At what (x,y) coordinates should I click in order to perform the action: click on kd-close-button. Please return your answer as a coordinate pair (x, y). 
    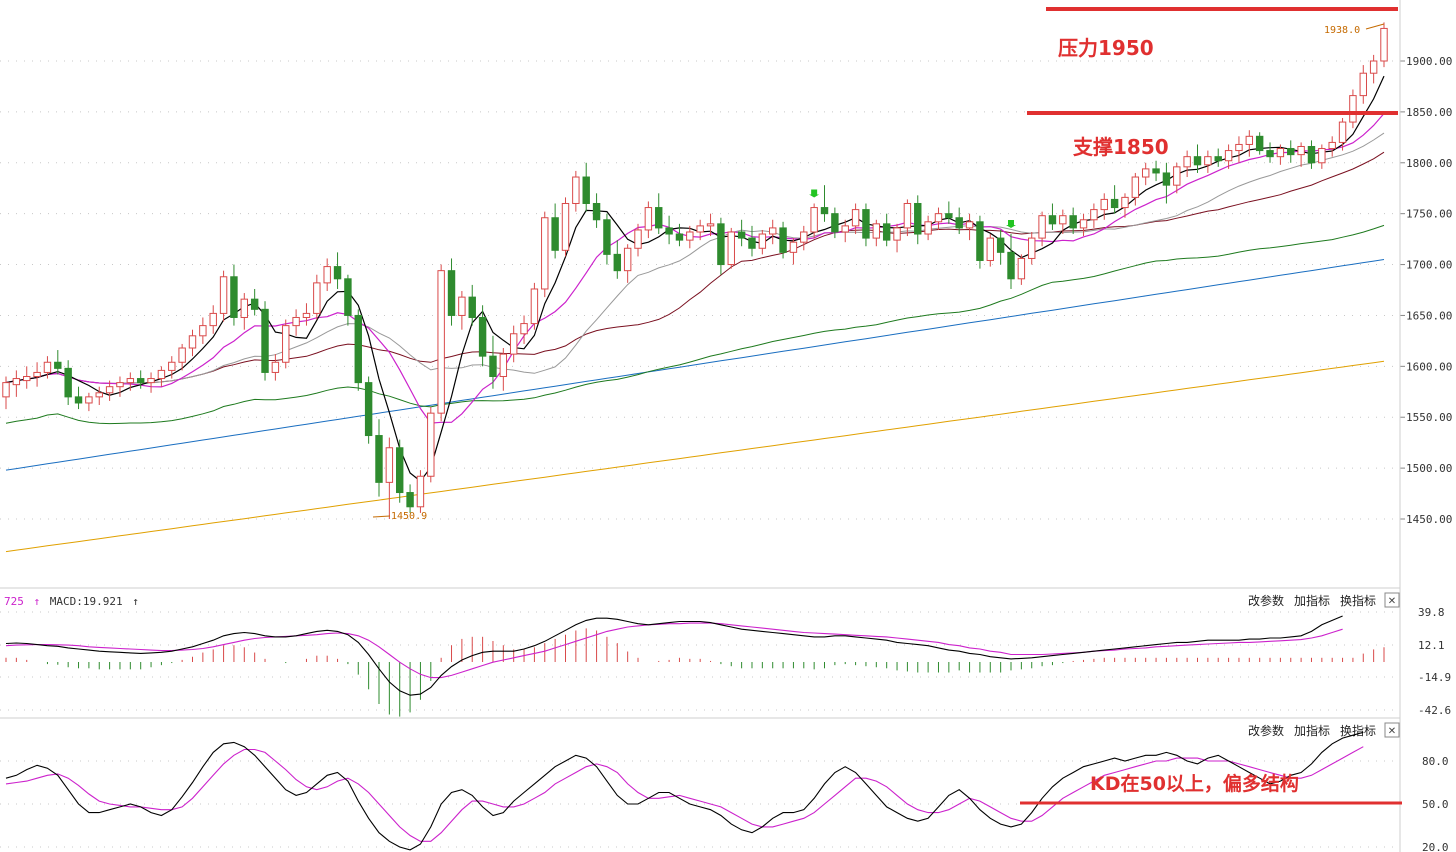
    Looking at the image, I should click on (1392, 730).